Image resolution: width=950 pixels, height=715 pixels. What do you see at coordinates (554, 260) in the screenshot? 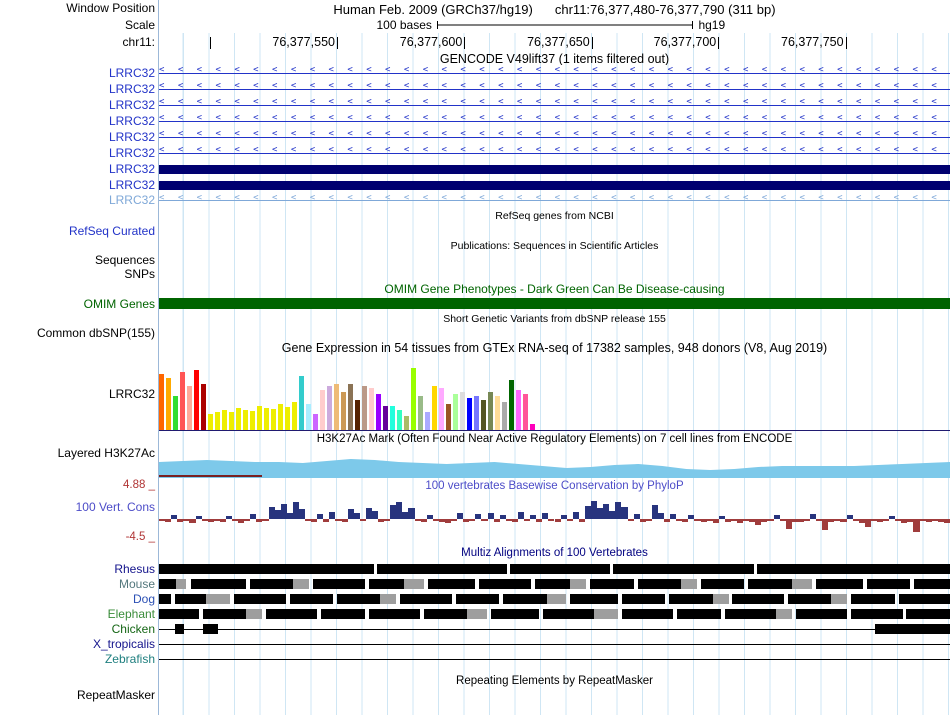
I see `sequences-track` at bounding box center [554, 260].